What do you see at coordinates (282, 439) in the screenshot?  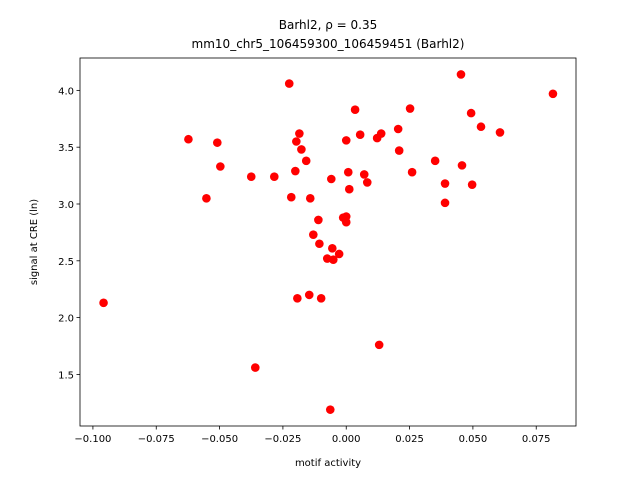 I see `x-tick-label: −0.025` at bounding box center [282, 439].